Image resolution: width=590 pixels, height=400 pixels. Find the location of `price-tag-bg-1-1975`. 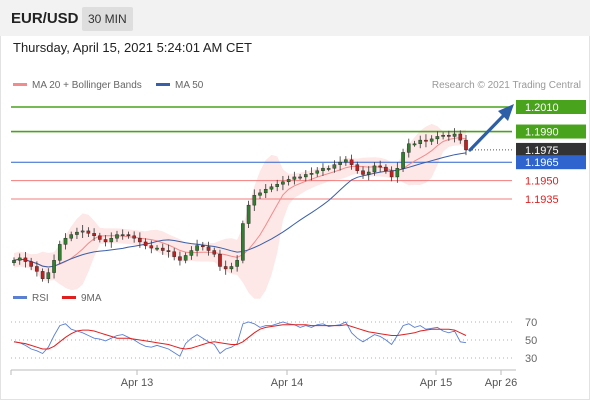

price-tag-bg-1-1975 is located at coordinates (551, 149).